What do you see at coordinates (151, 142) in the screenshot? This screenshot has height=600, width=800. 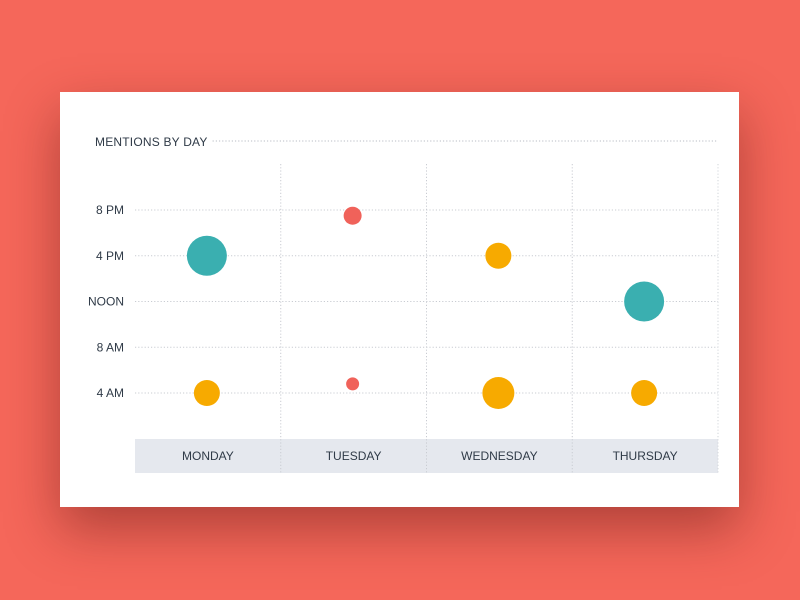 I see `chart-title: MENTIONS BY DAY` at bounding box center [151, 142].